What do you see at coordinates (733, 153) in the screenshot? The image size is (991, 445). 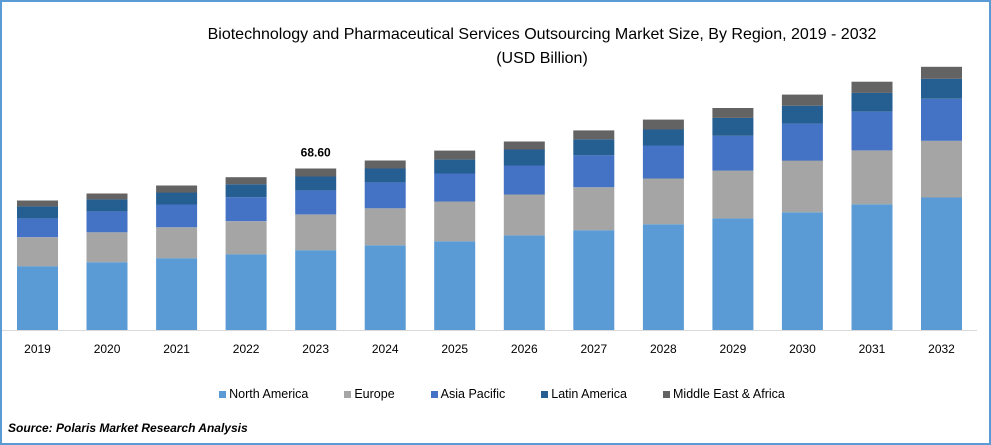 I see `bar-asia-pacific-2029` at bounding box center [733, 153].